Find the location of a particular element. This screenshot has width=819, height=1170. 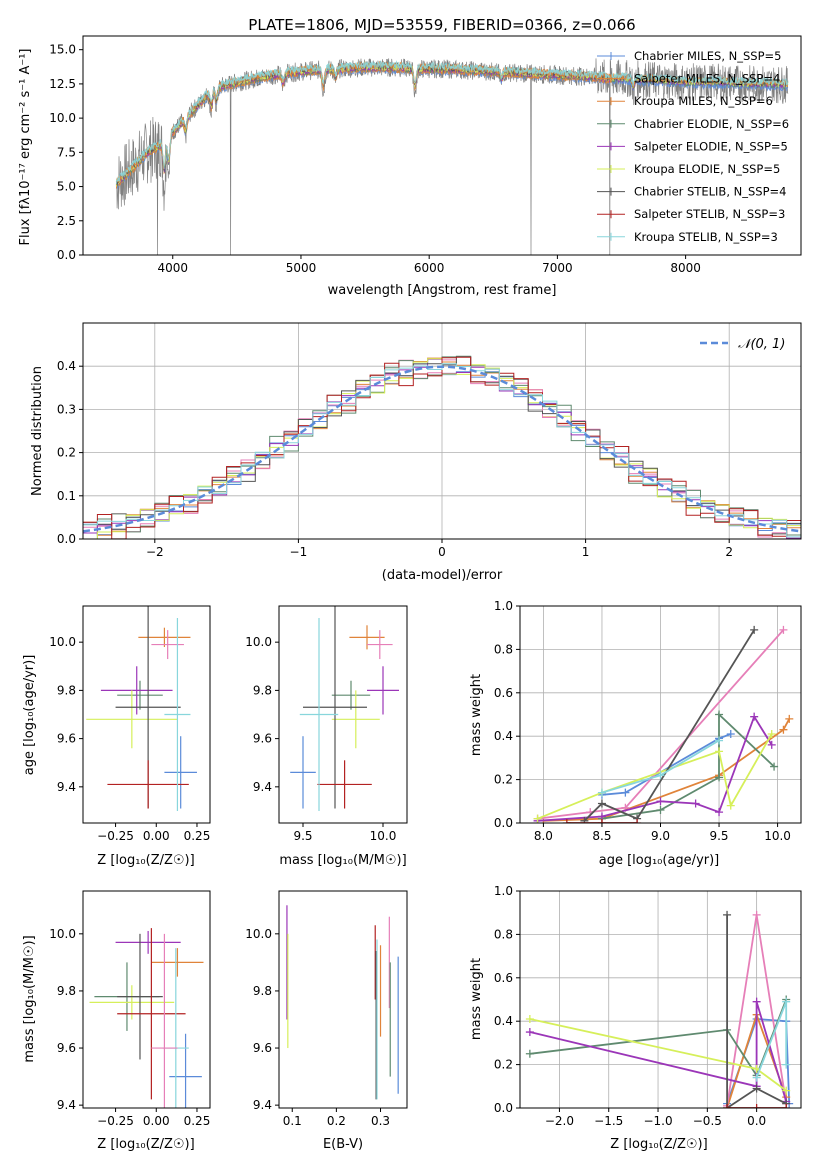

y-tick-label: 1.0 is located at coordinates (503, 891).